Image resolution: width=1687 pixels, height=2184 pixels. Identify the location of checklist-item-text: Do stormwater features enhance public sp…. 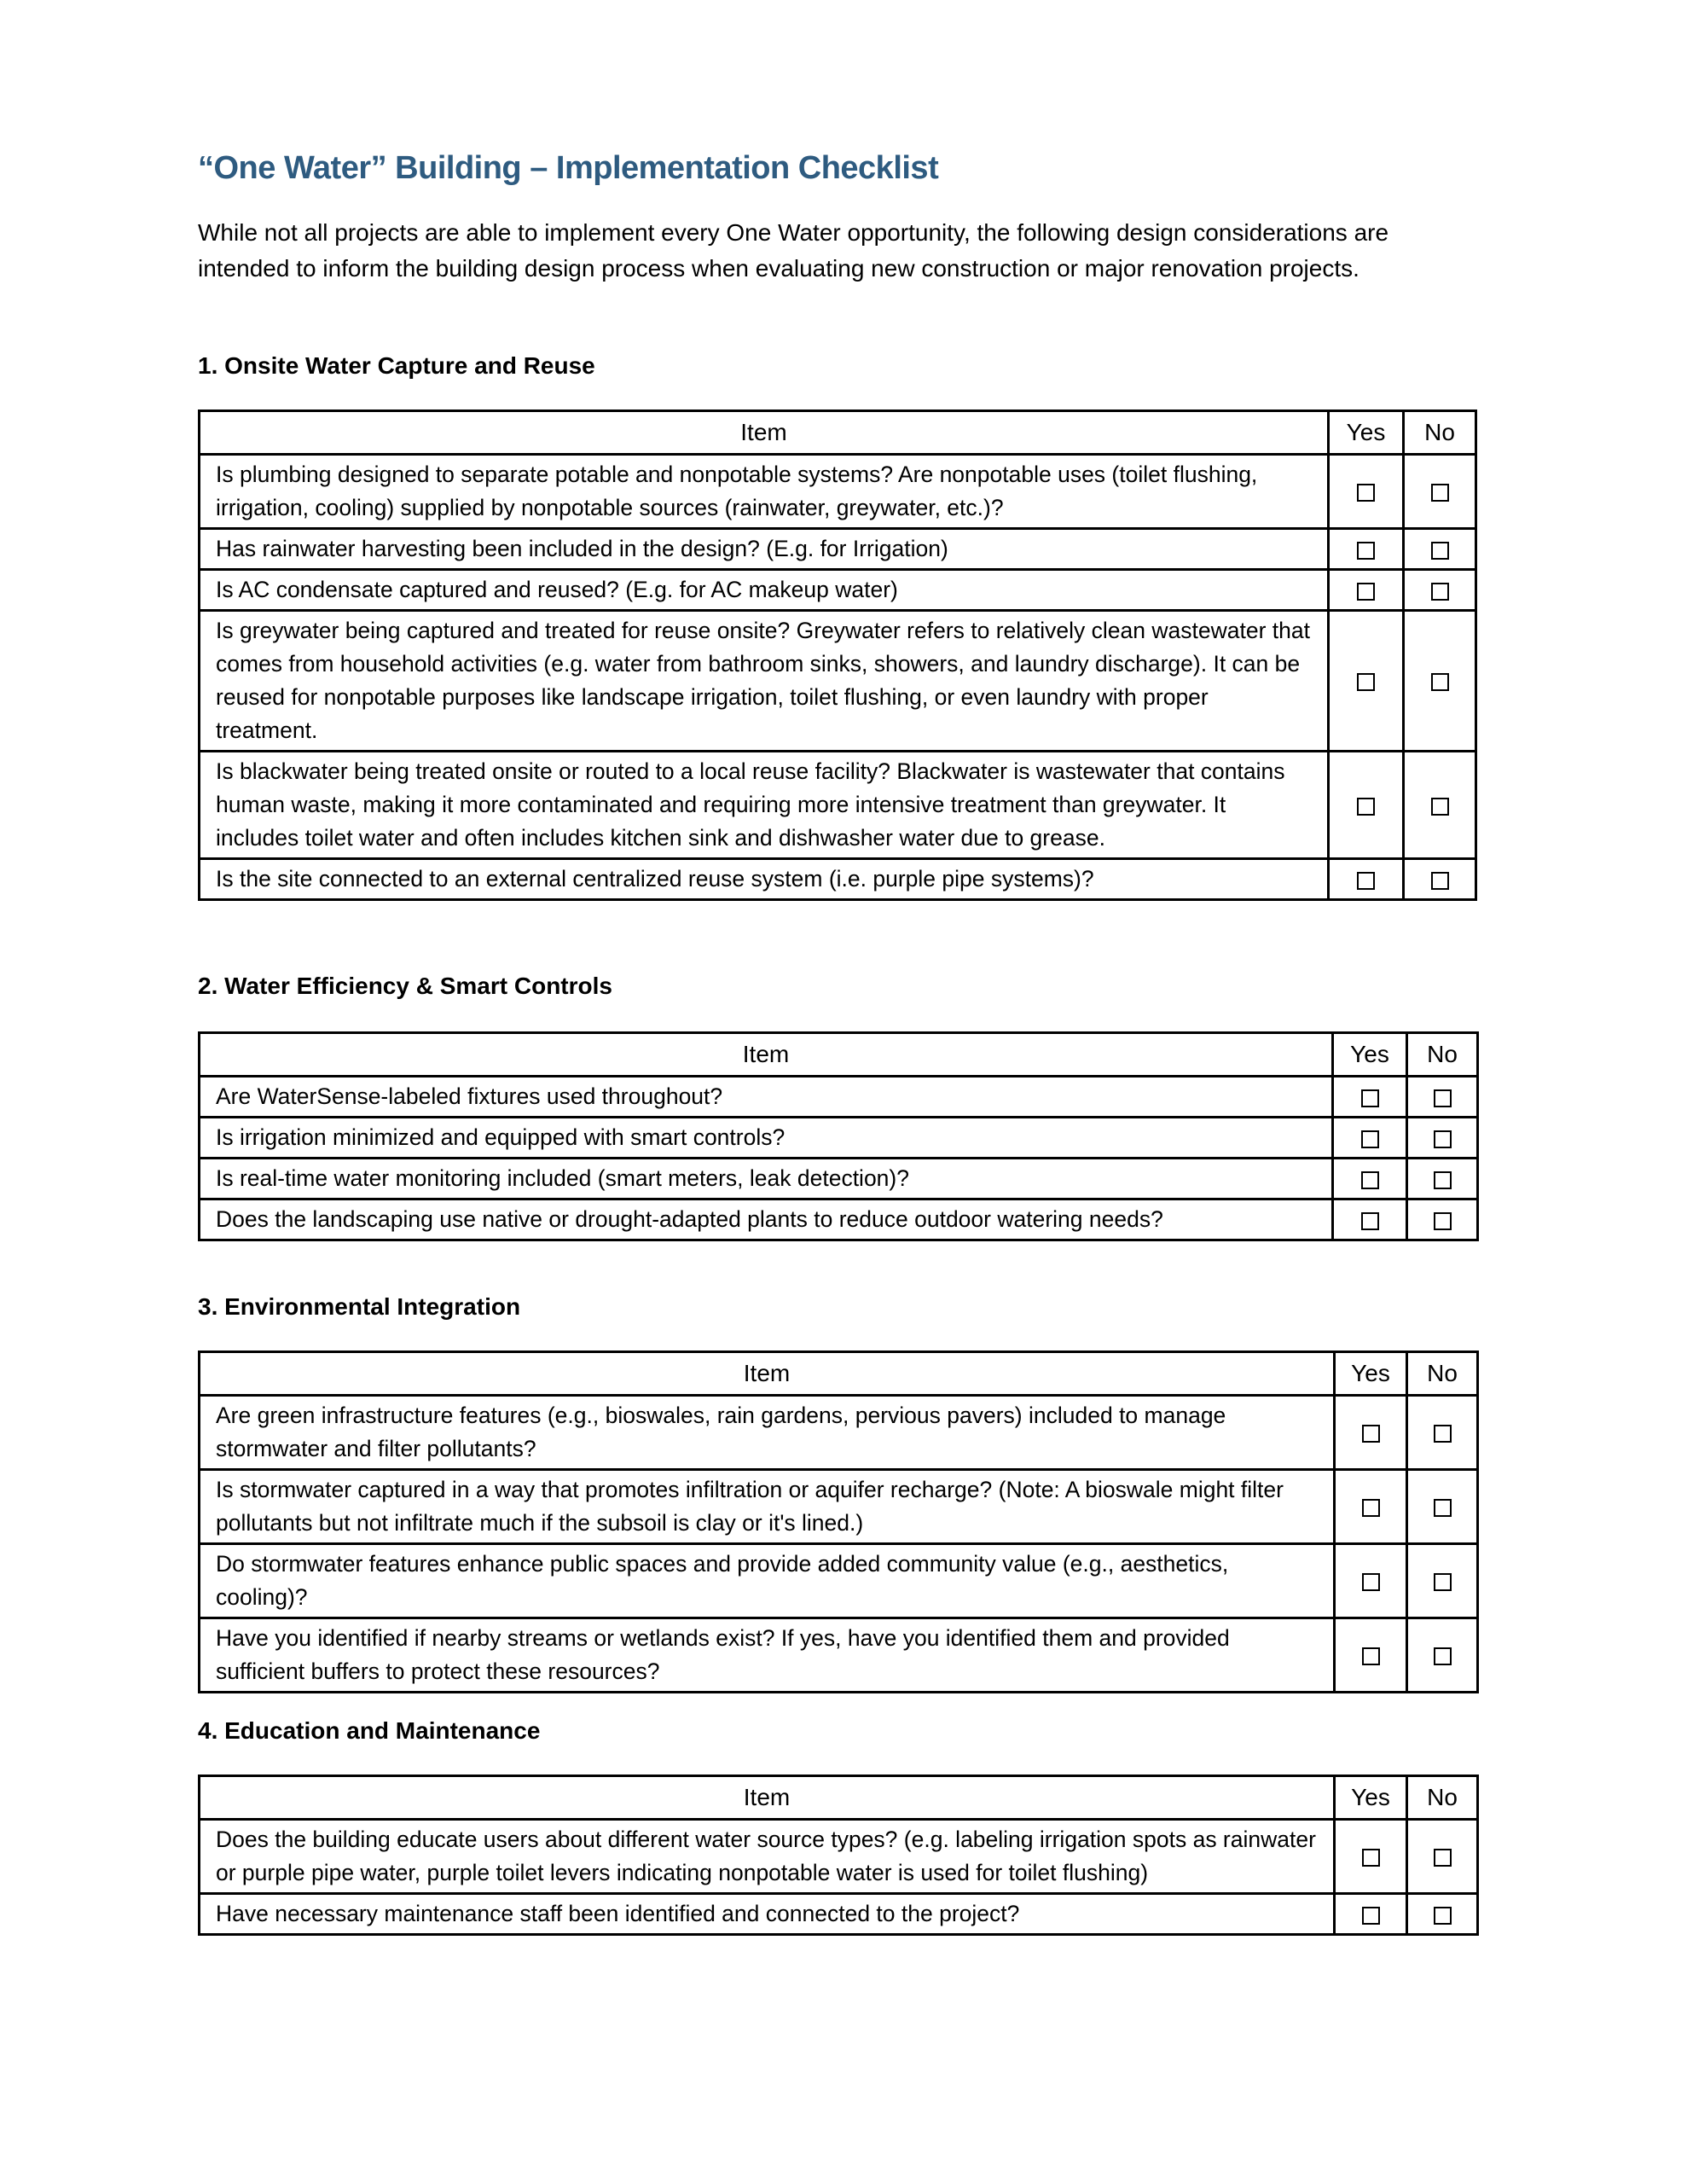
(767, 1581).